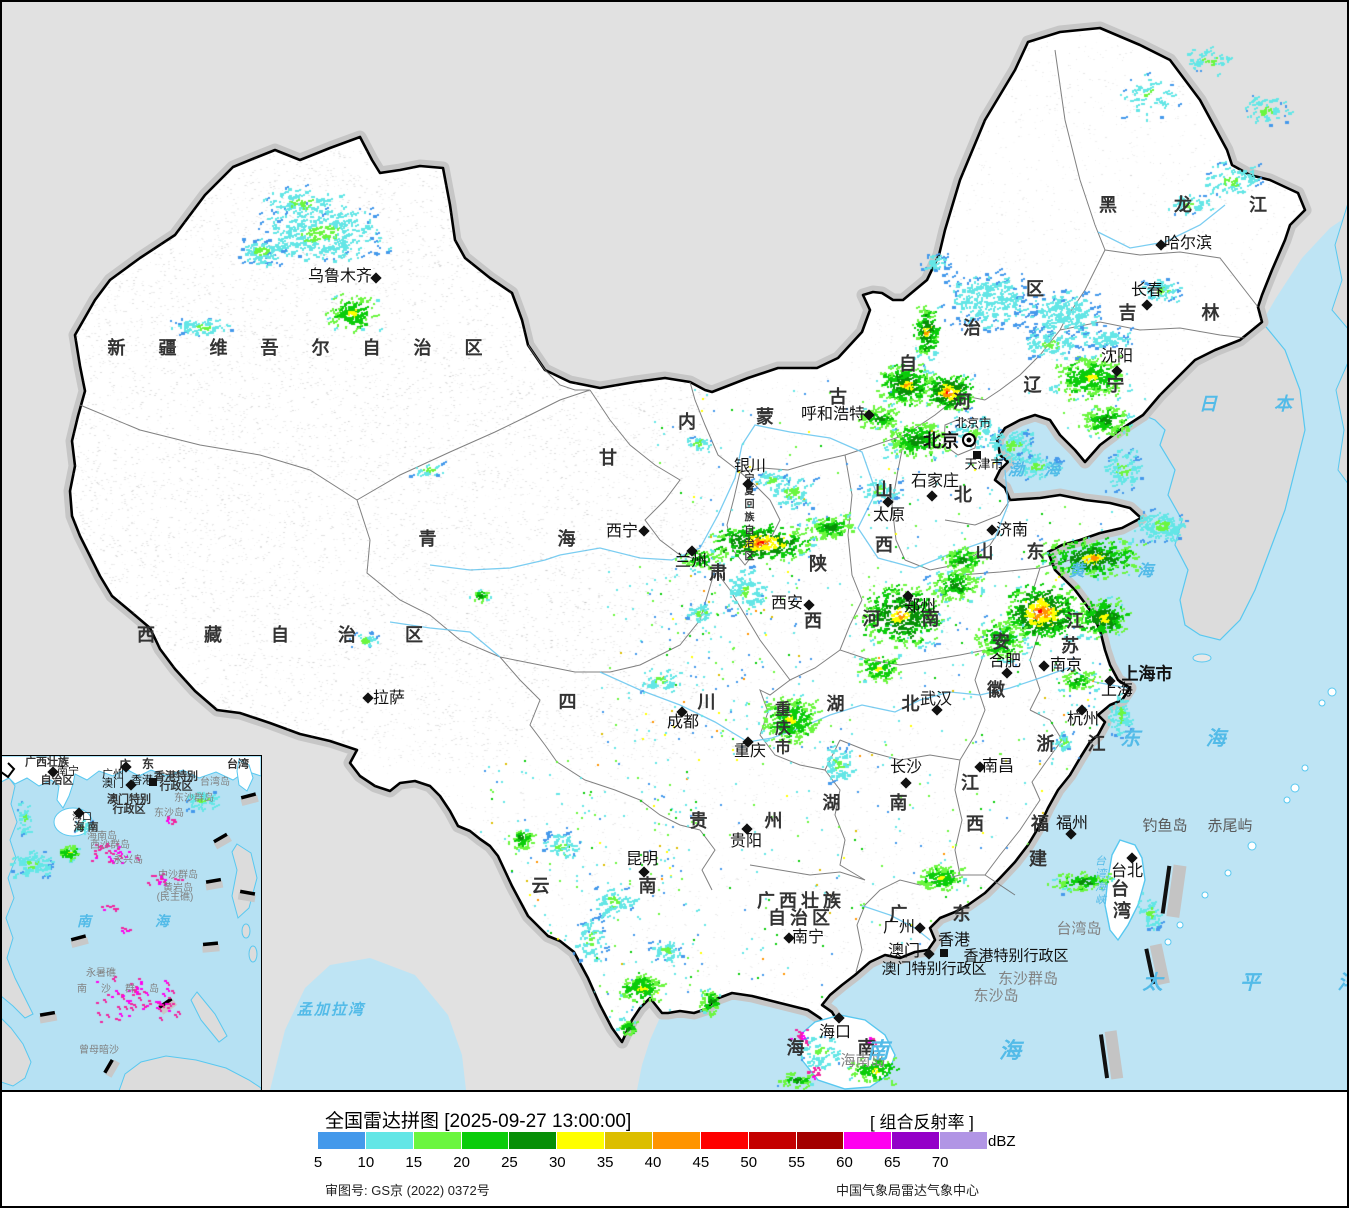 This screenshot has height=1208, width=1349. Describe the element at coordinates (908, 364) in the screenshot. I see `map-label: 自` at that location.